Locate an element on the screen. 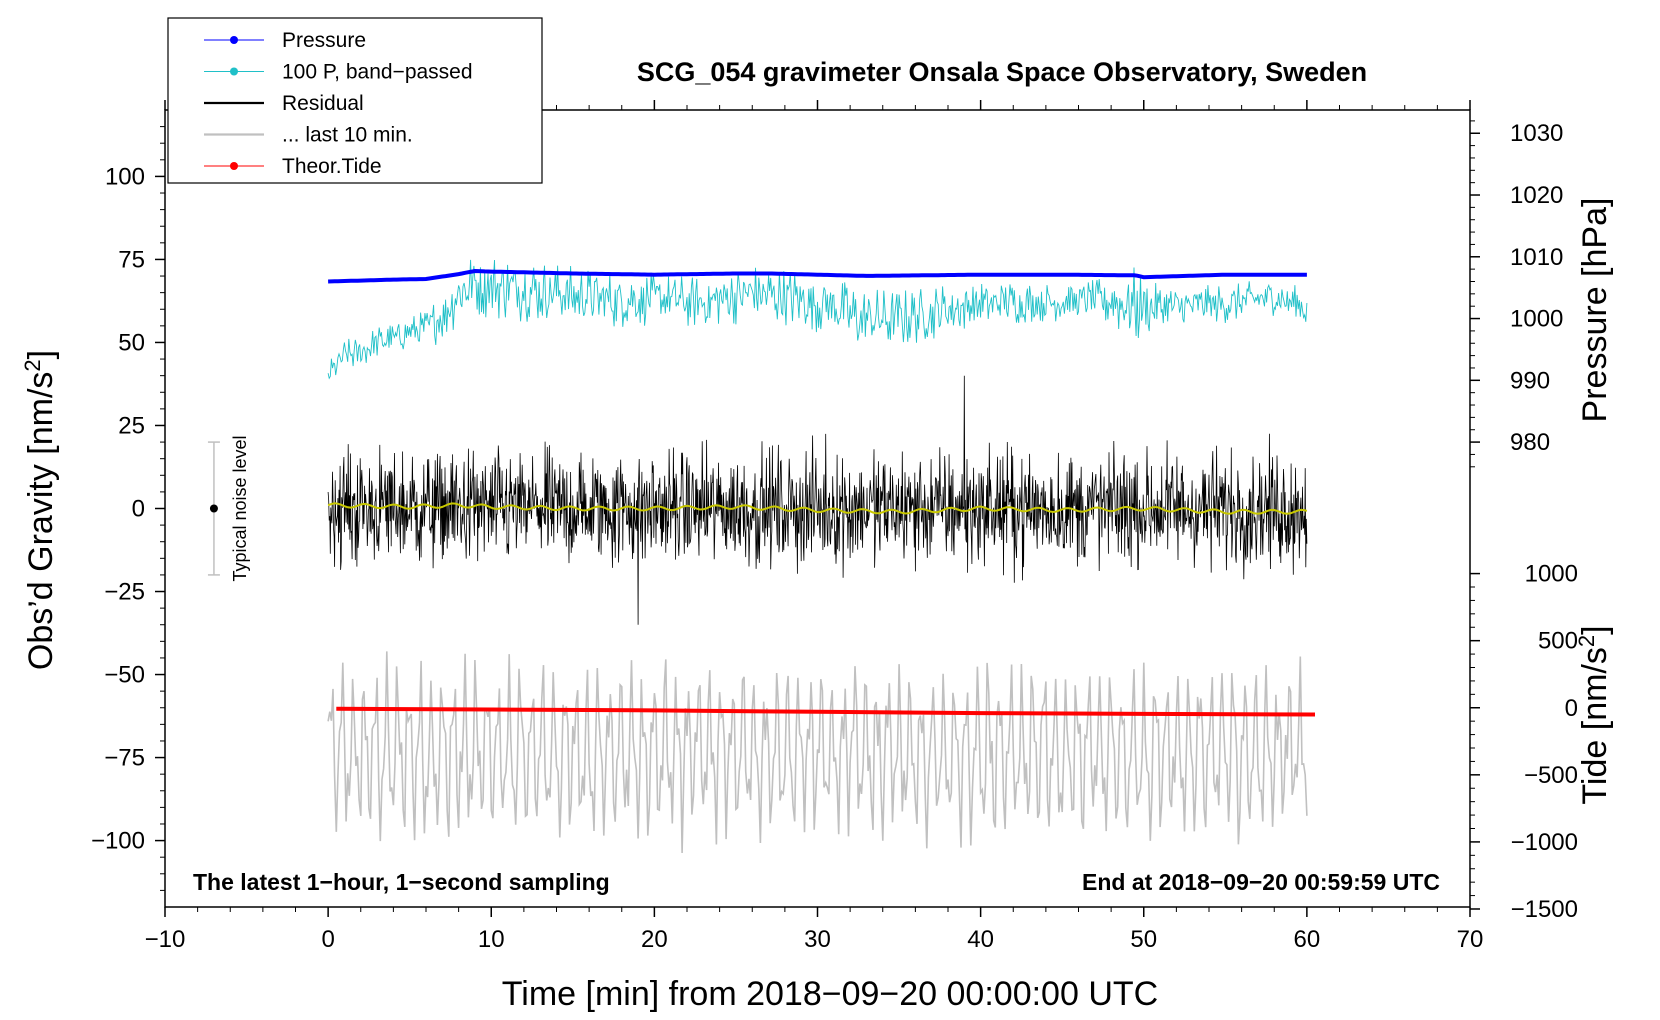 The width and height of the screenshot is (1660, 1020). legend-label: Pressure is located at coordinates (324, 40).